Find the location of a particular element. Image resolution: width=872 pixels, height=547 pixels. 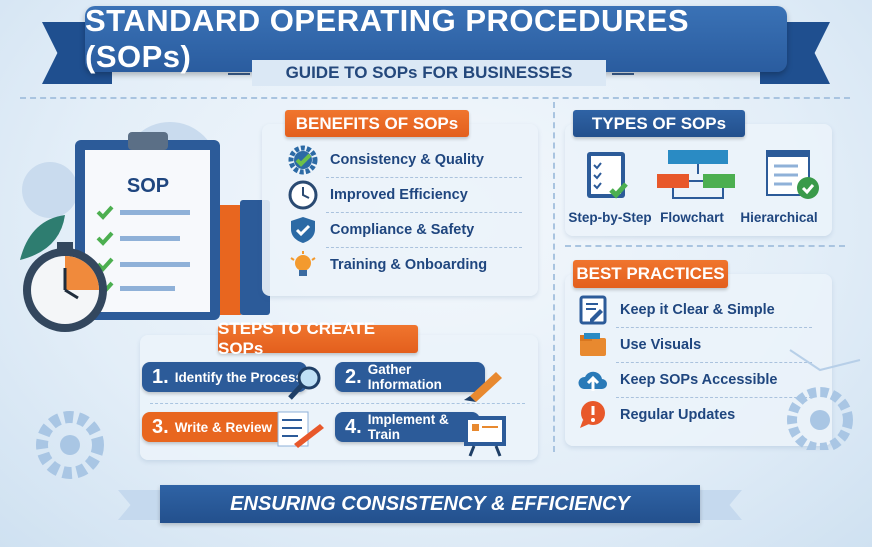

alert-bubble-icon is located at coordinates (593, 415).